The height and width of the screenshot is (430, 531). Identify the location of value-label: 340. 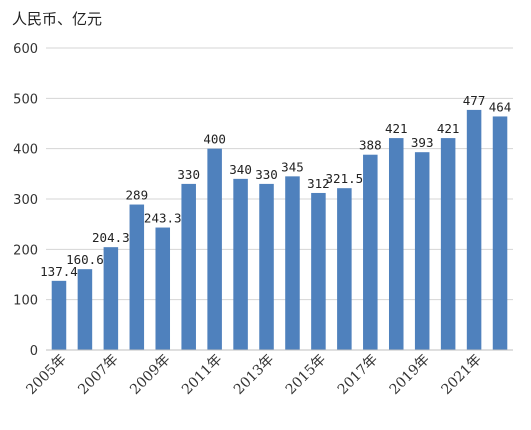
(240, 169).